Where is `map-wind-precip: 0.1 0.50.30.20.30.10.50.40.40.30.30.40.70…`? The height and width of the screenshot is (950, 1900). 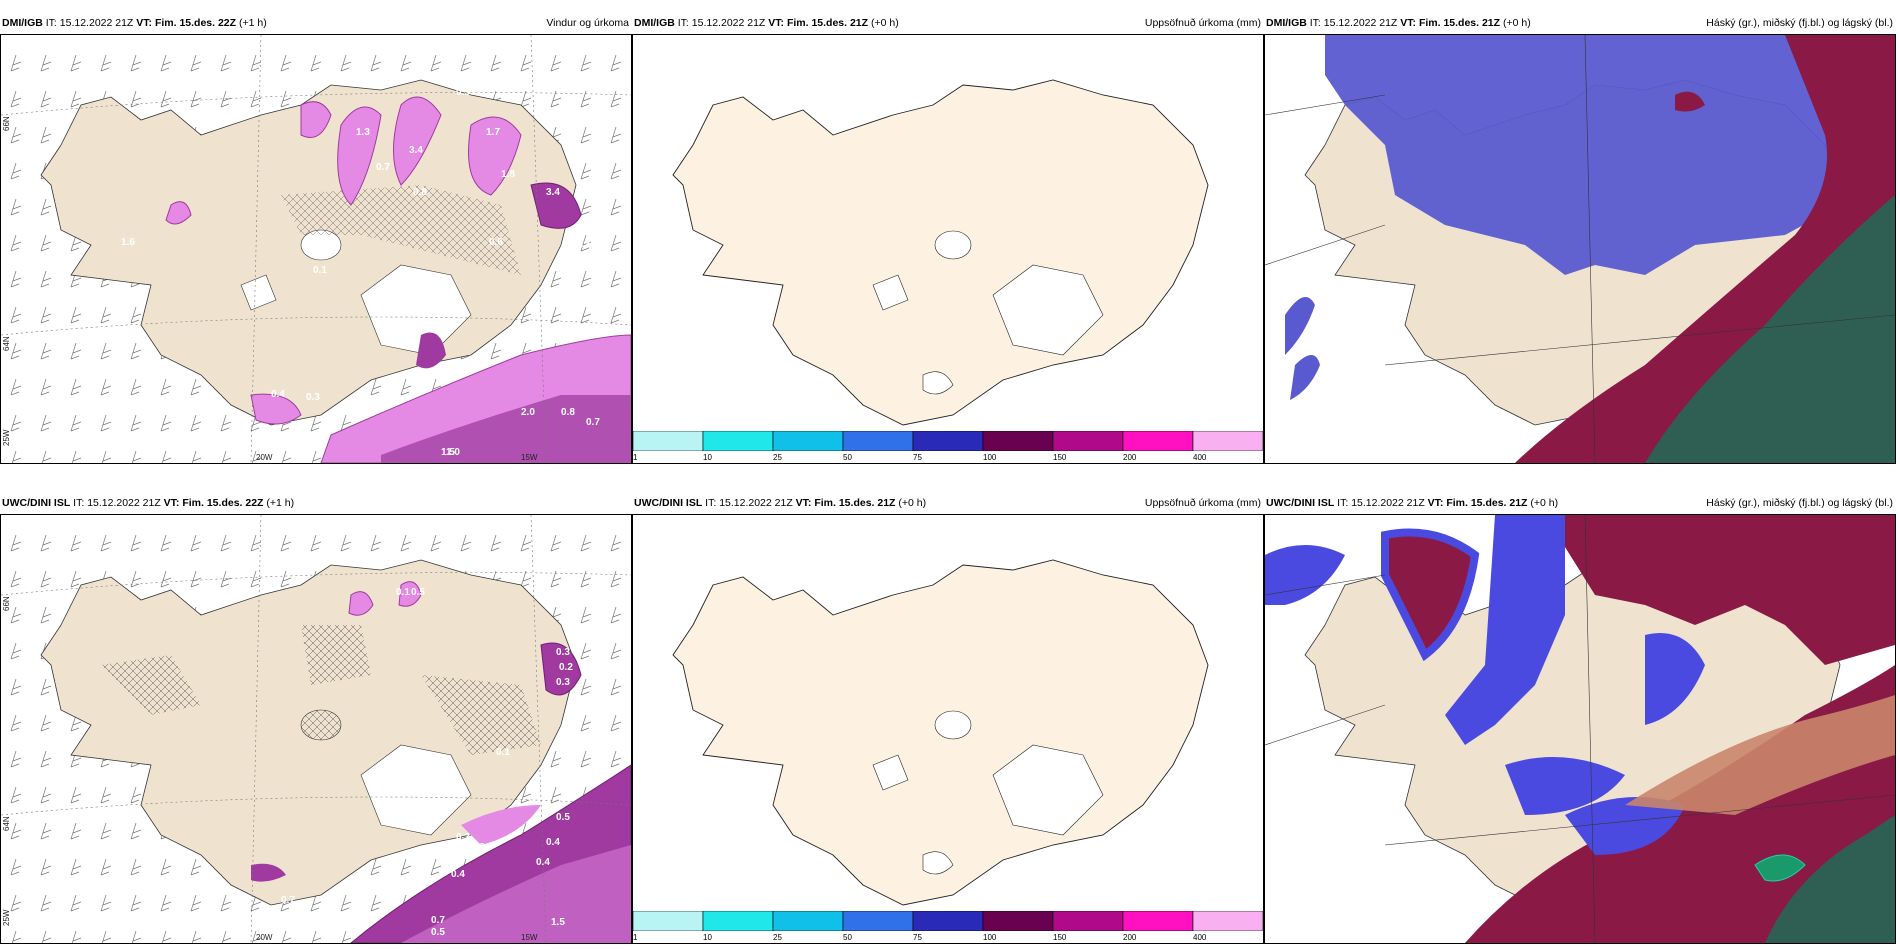 map-wind-precip: 0.1 0.50.30.20.30.10.50.40.40.30.30.40.70… is located at coordinates (316, 729).